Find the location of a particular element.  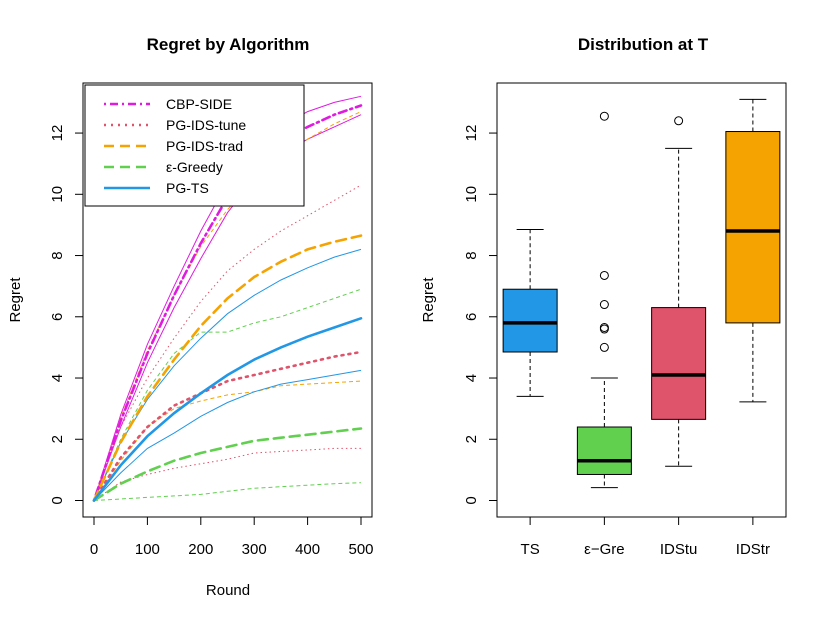

boxplot-ylabel: Regret is located at coordinates (428, 300).